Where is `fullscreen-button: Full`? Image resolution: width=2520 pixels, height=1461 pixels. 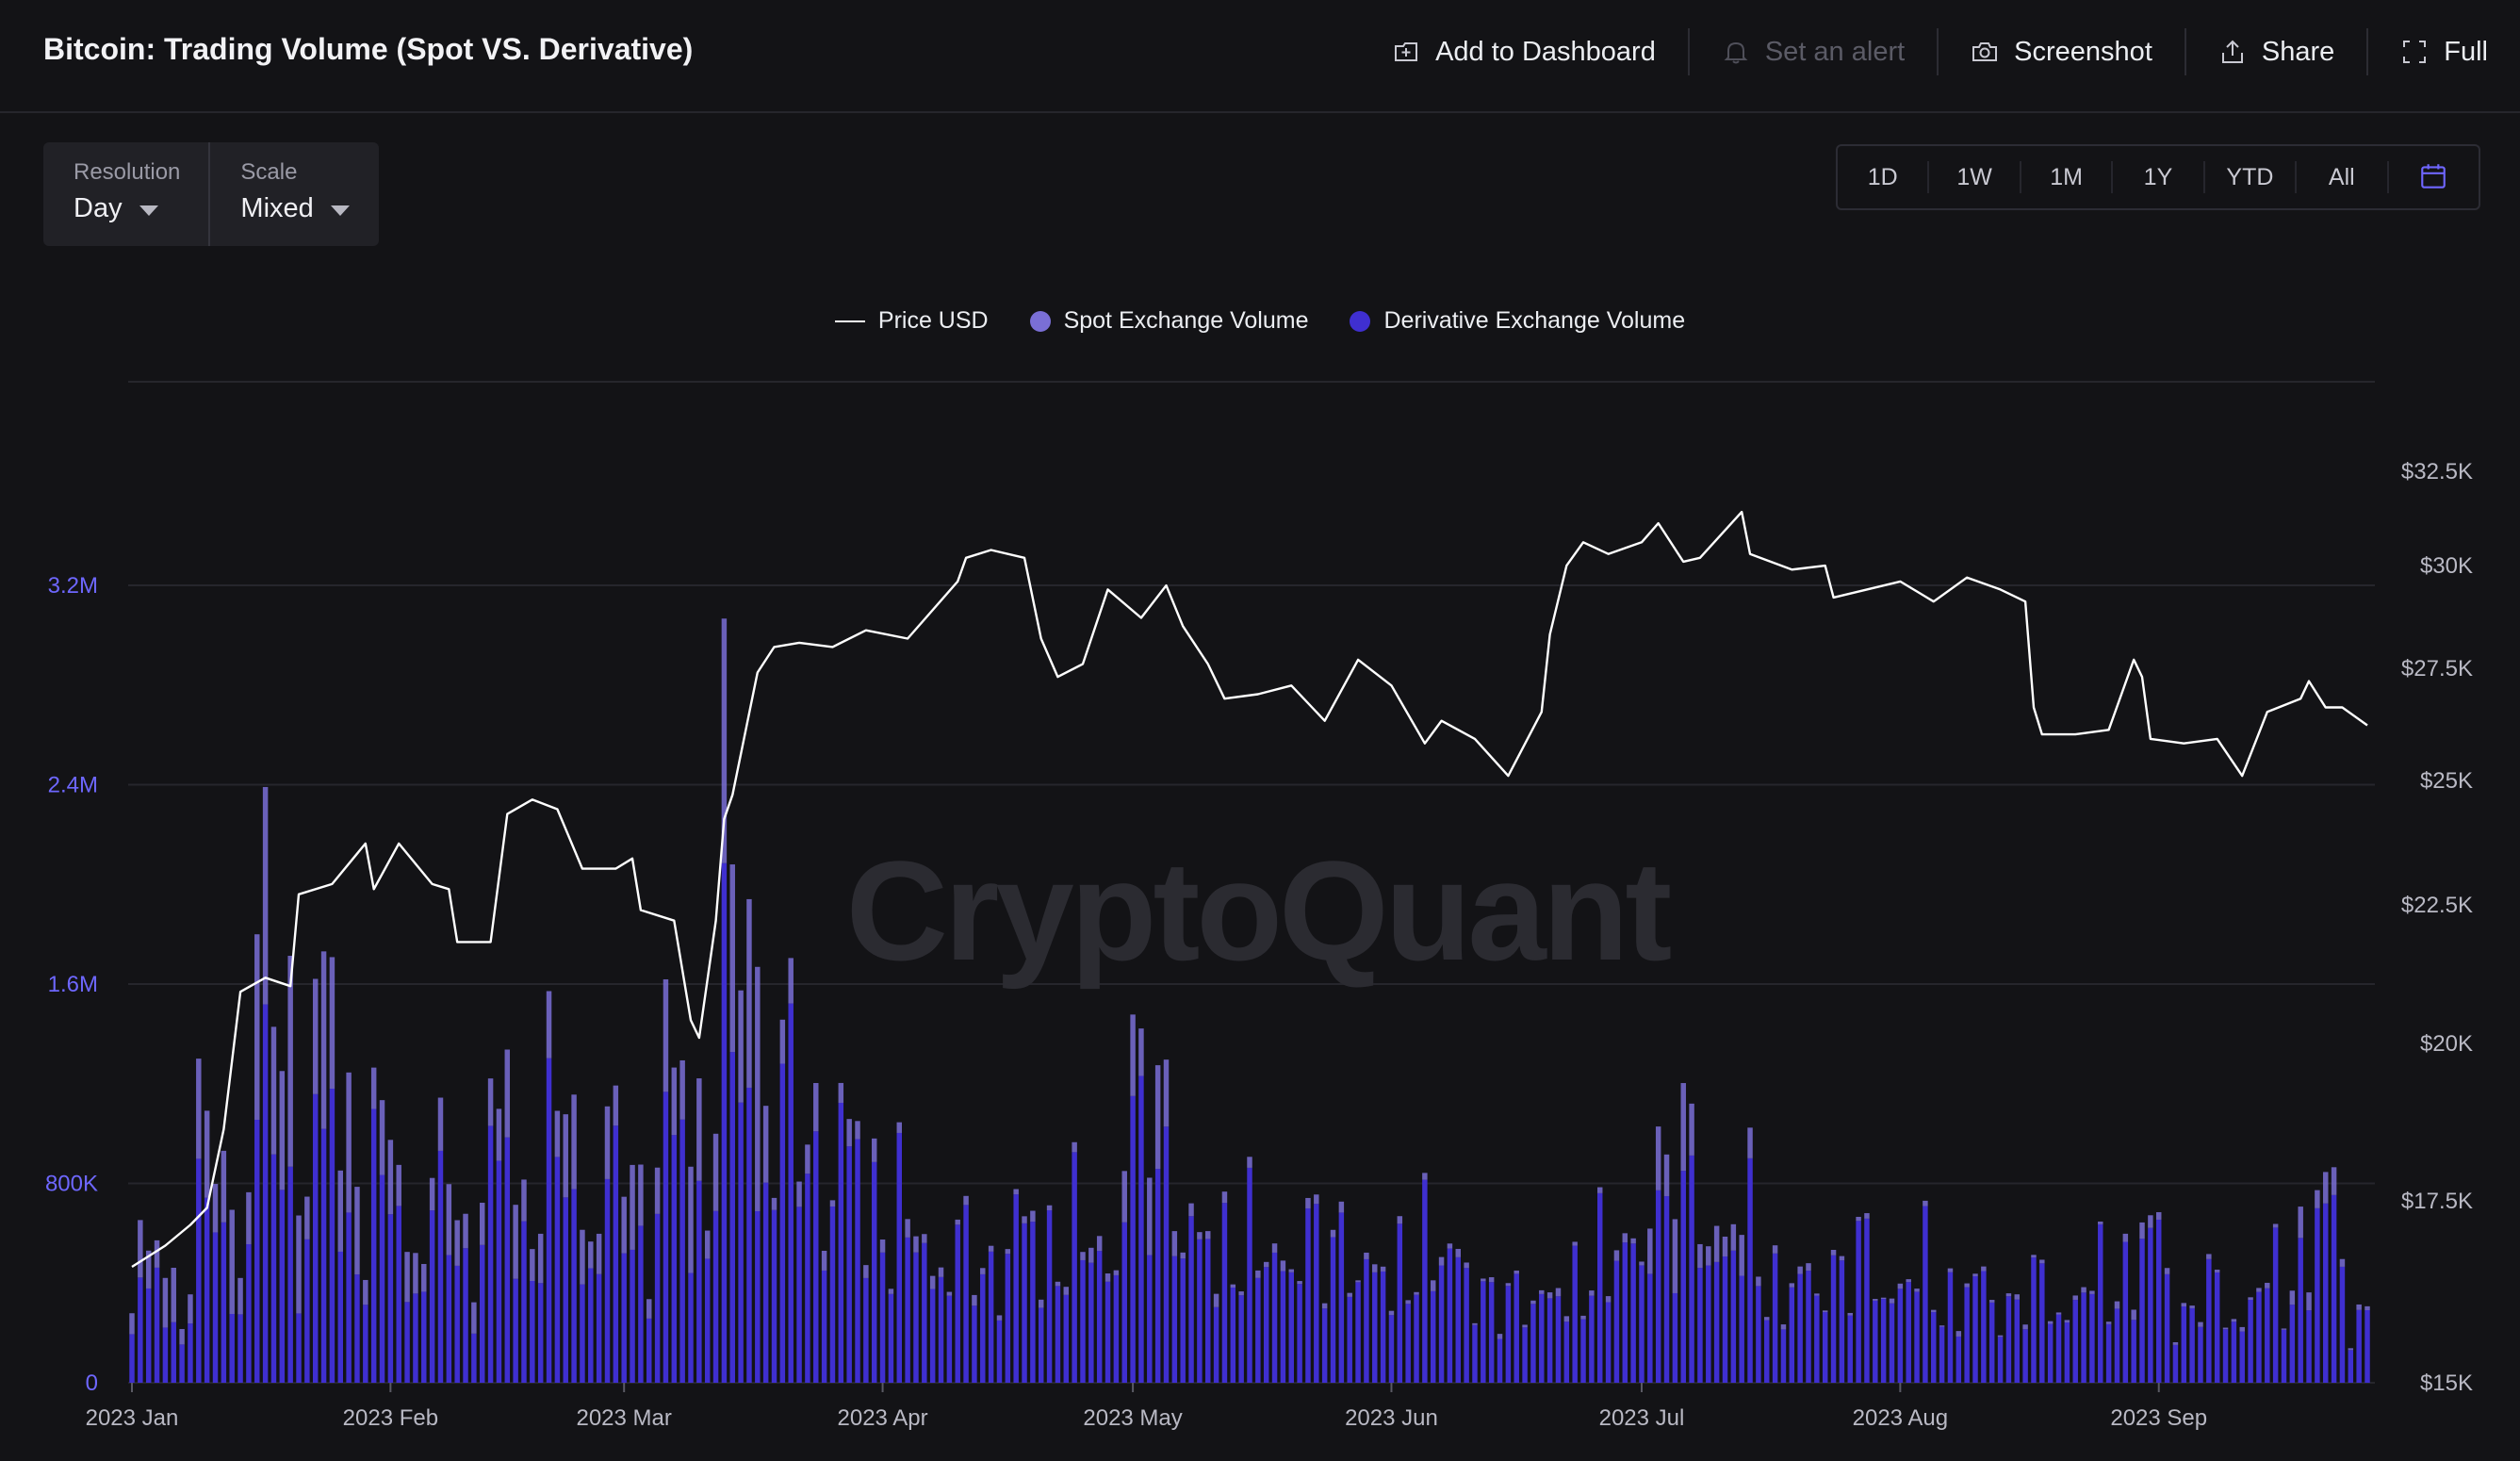
fullscreen-button: Full is located at coordinates (2443, 51).